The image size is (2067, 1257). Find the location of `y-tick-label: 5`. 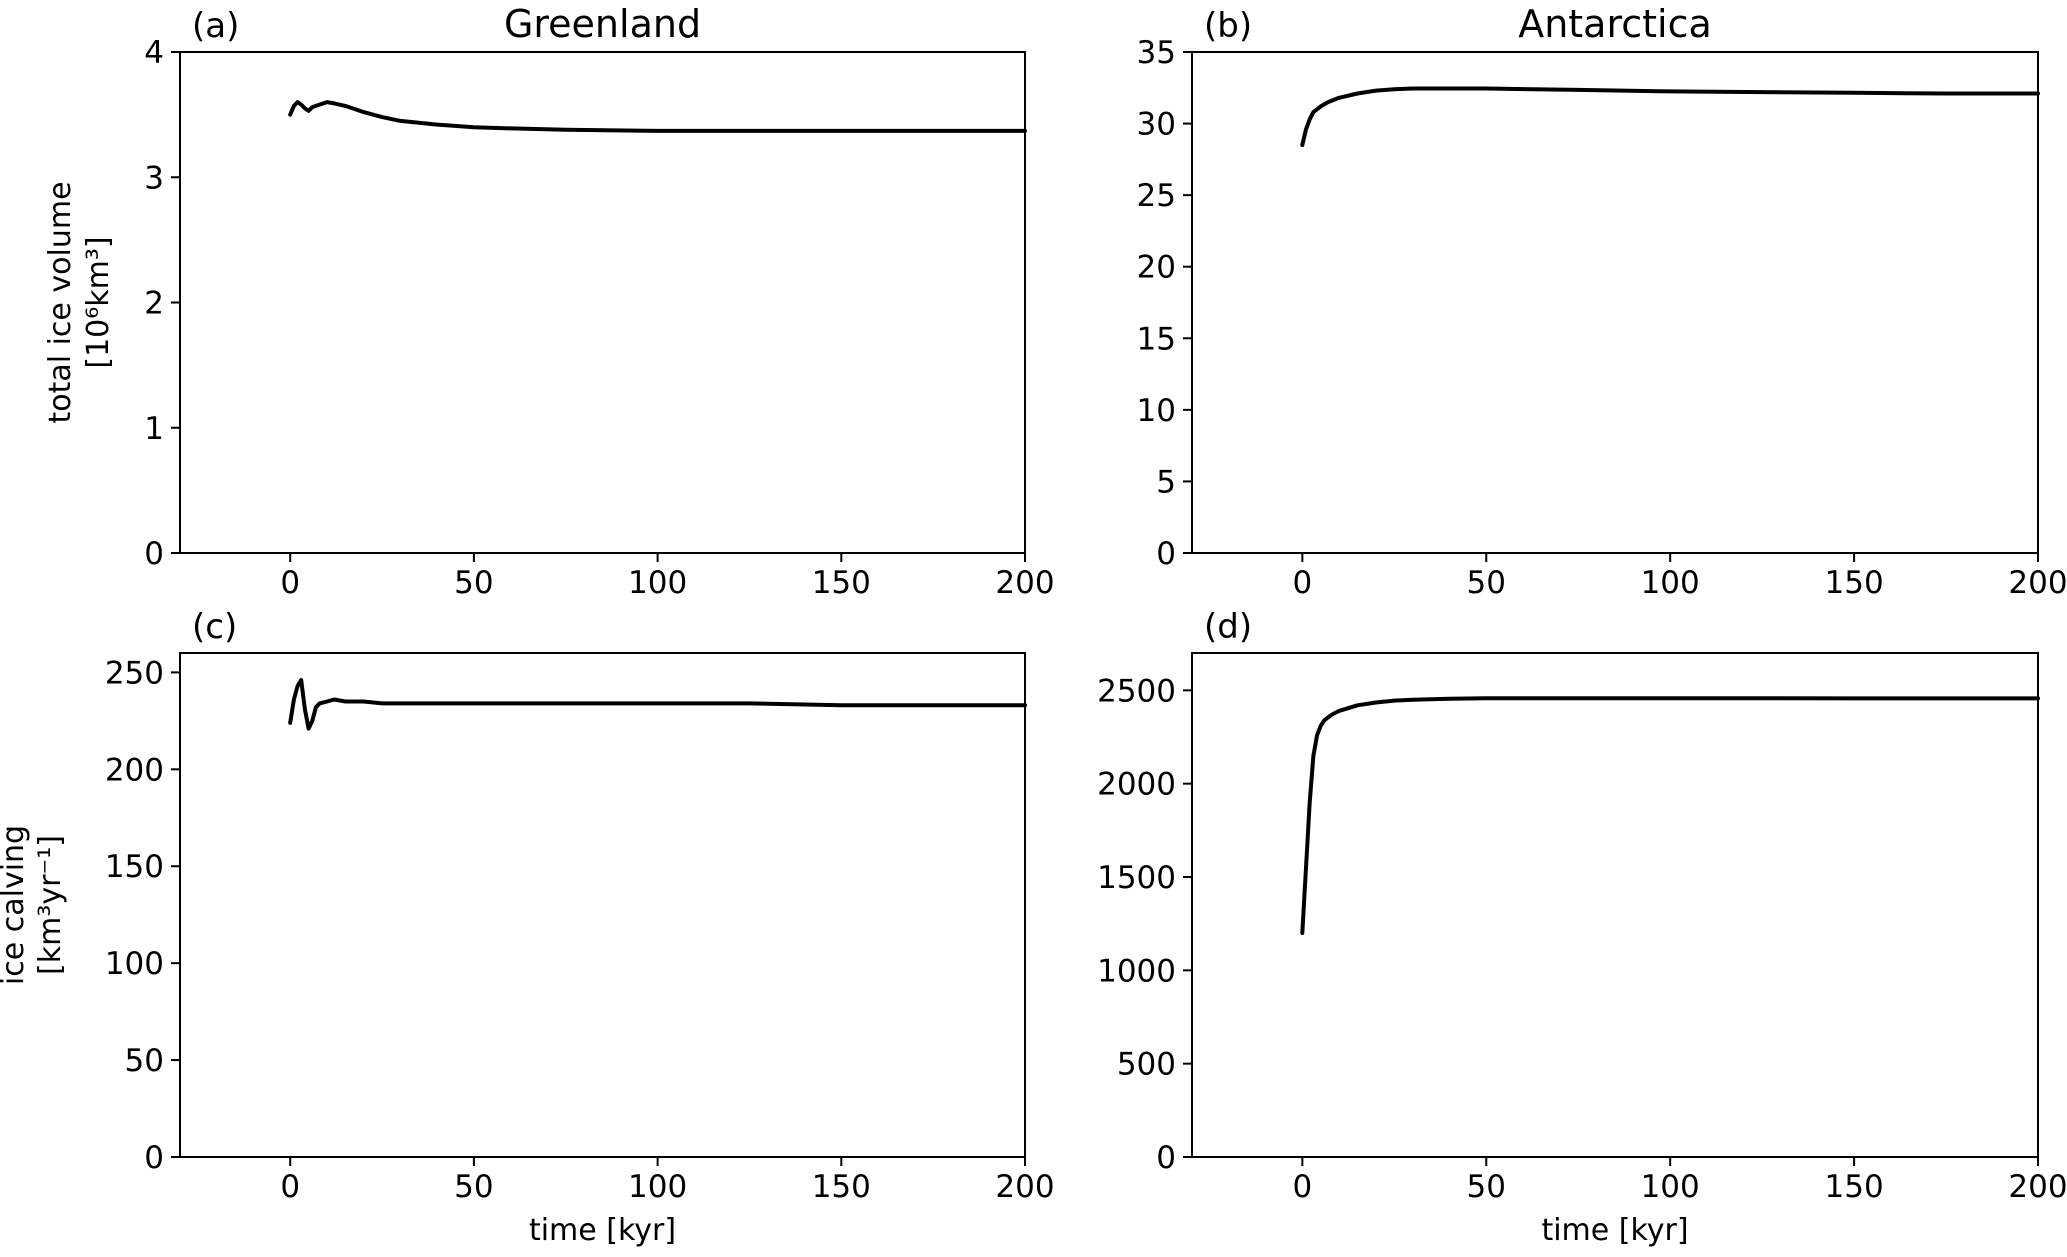

y-tick-label: 5 is located at coordinates (1166, 482).